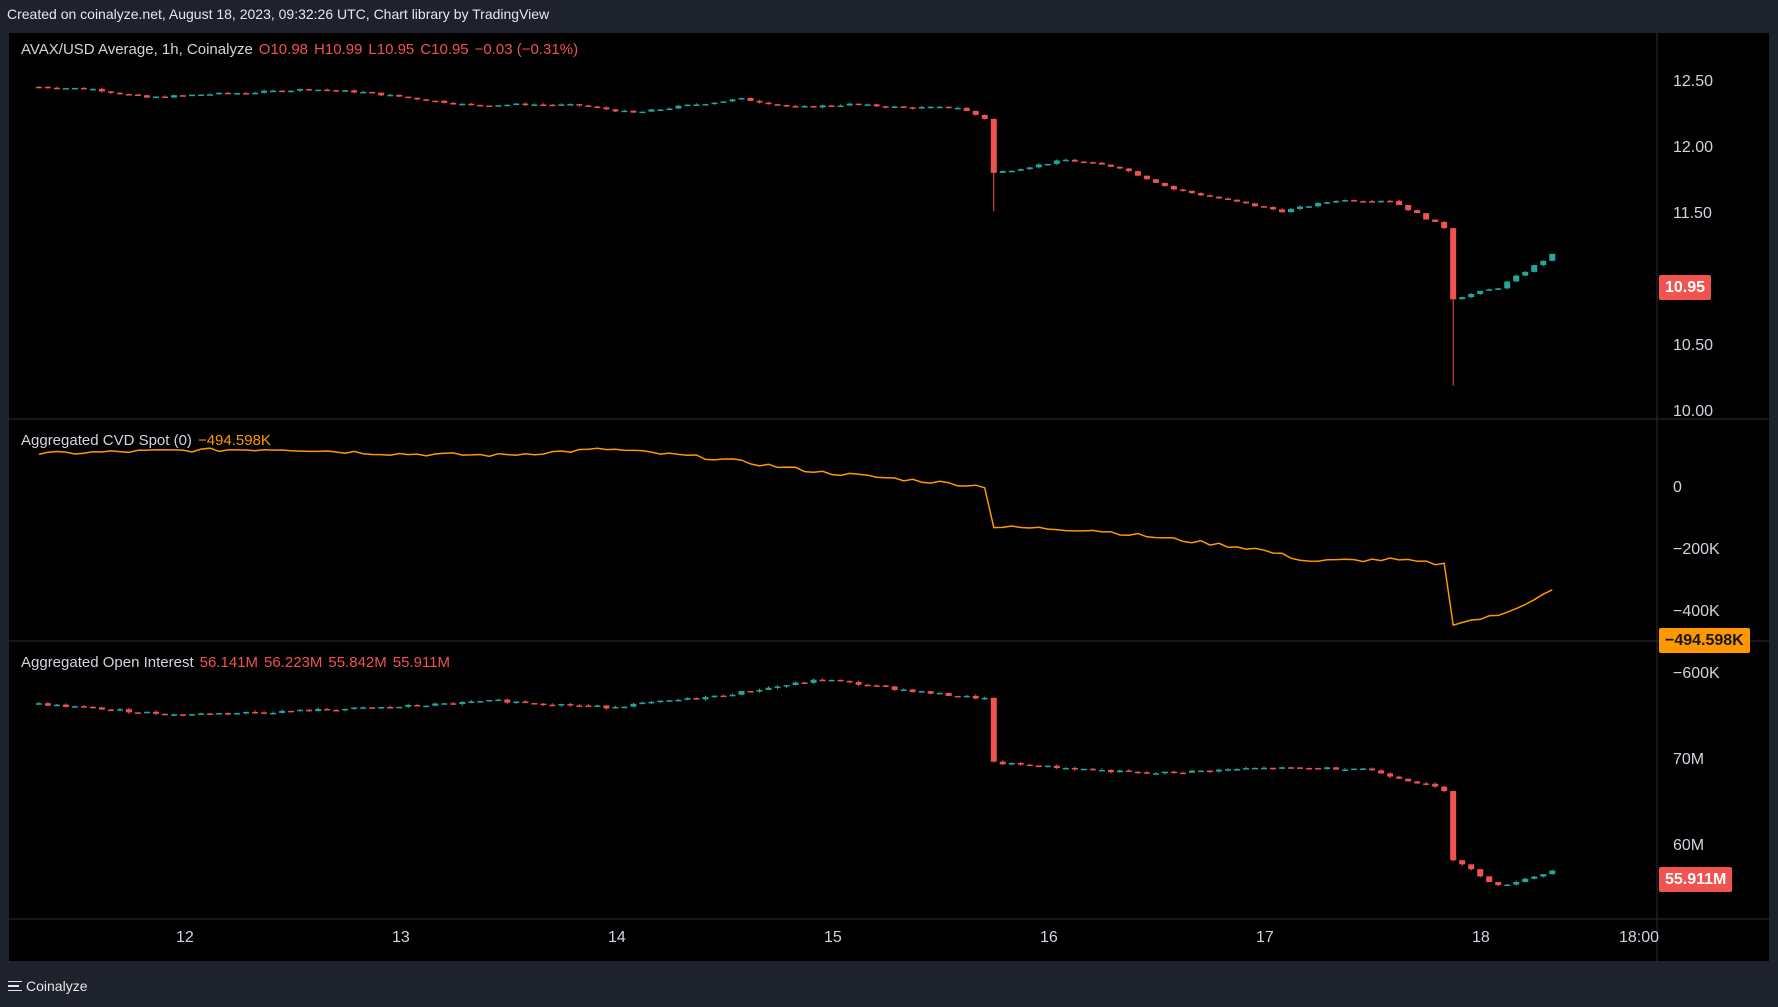  What do you see at coordinates (293, 662) in the screenshot?
I see `oi-legend-high: 56.223M` at bounding box center [293, 662].